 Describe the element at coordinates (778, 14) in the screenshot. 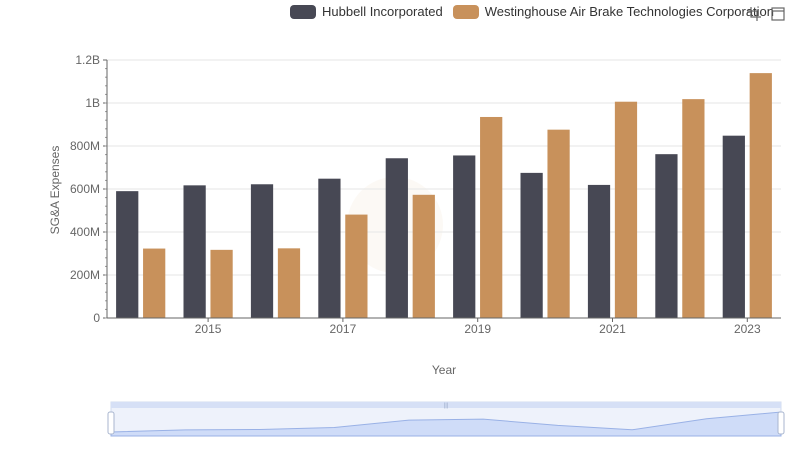

I see `restore-icon` at that location.